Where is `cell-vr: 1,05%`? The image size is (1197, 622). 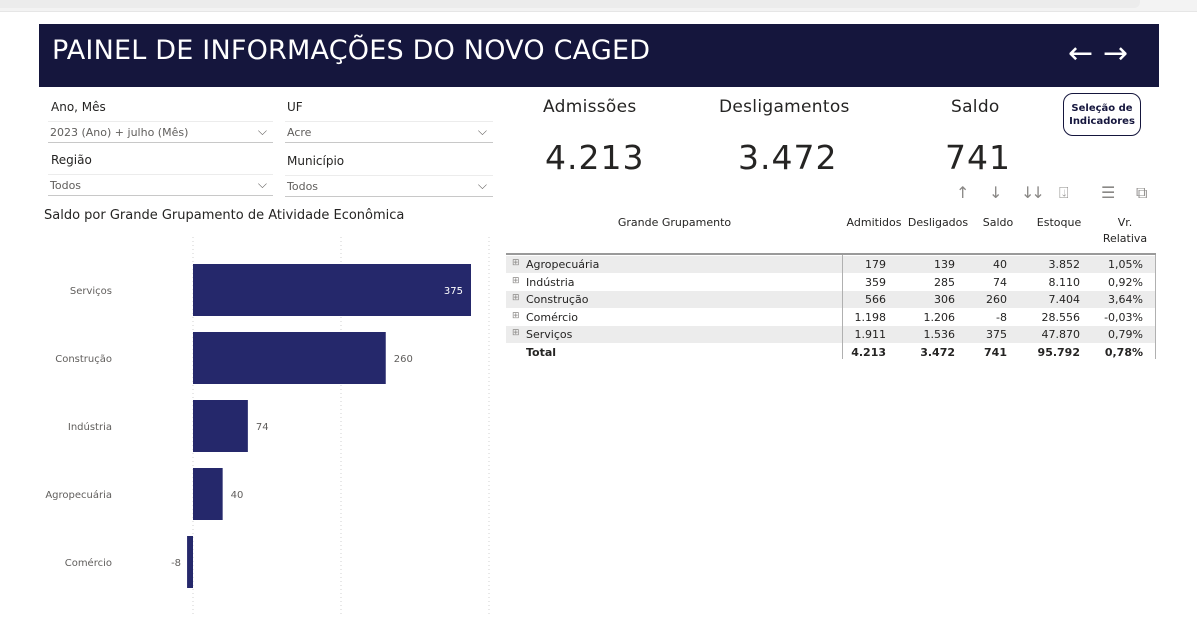
cell-vr: 1,05% is located at coordinates (1125, 264).